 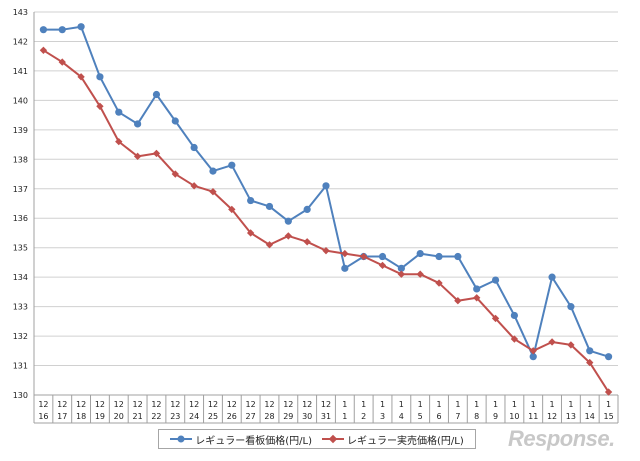 What do you see at coordinates (20, 189) in the screenshot?
I see `y-tick-label: 137` at bounding box center [20, 189].